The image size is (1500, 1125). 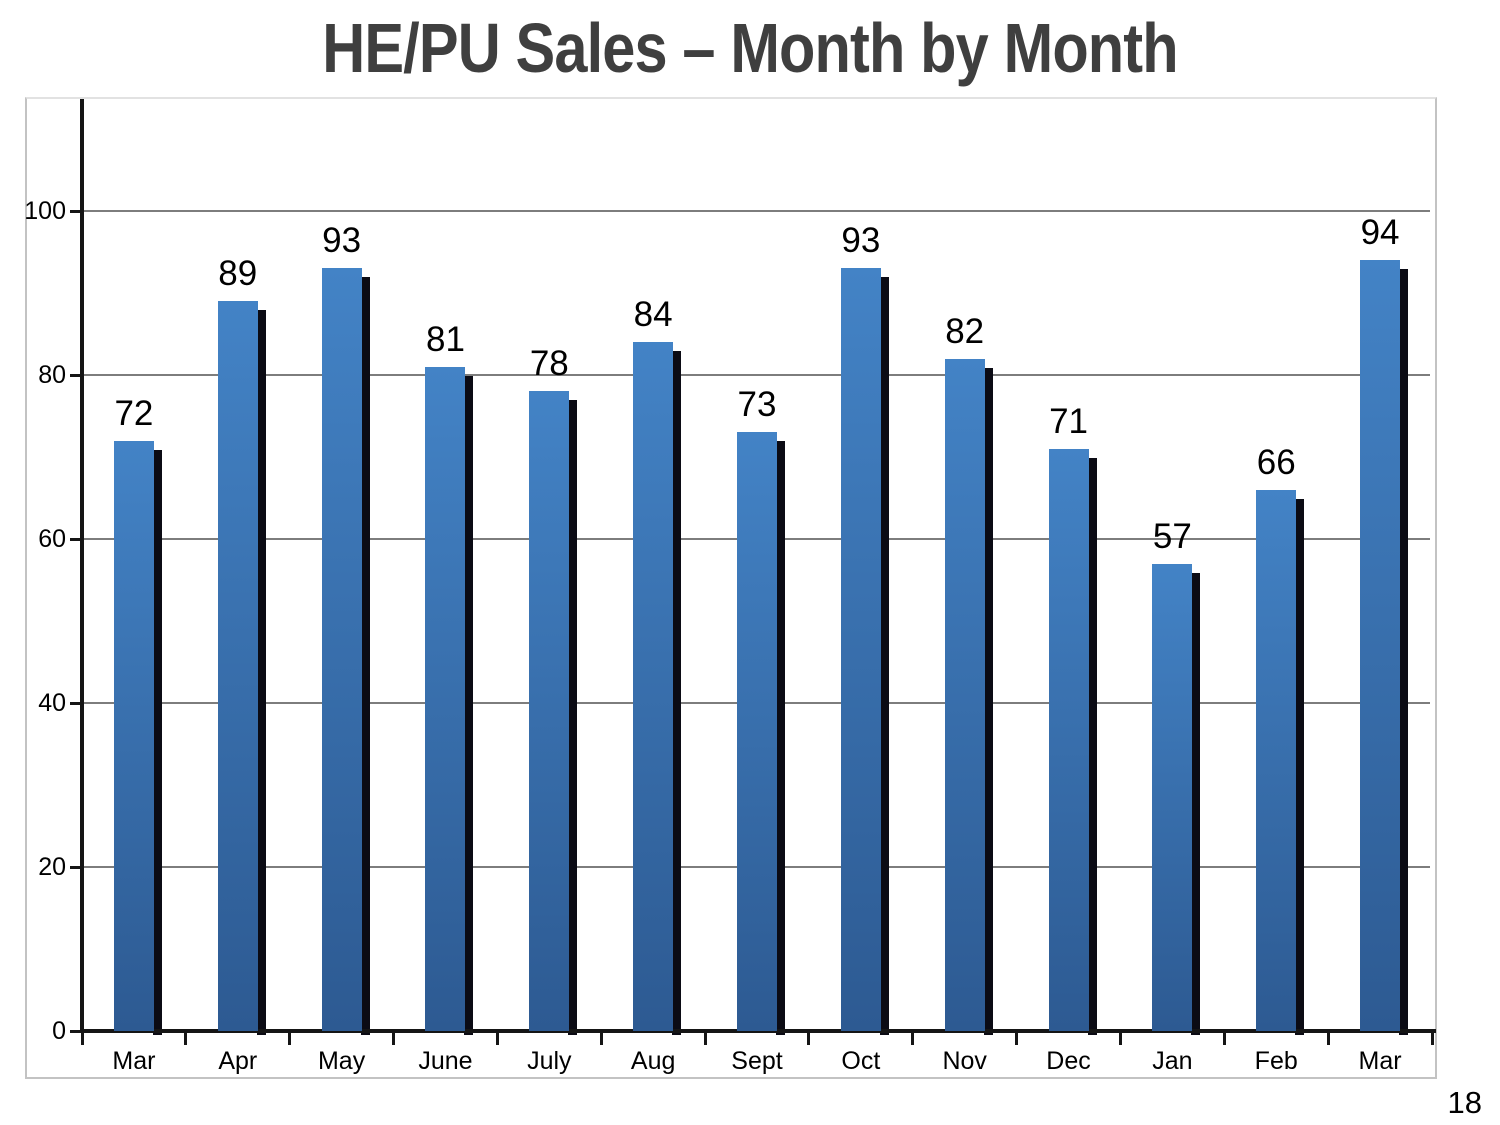 What do you see at coordinates (134, 413) in the screenshot?
I see `bar-value-label: 72` at bounding box center [134, 413].